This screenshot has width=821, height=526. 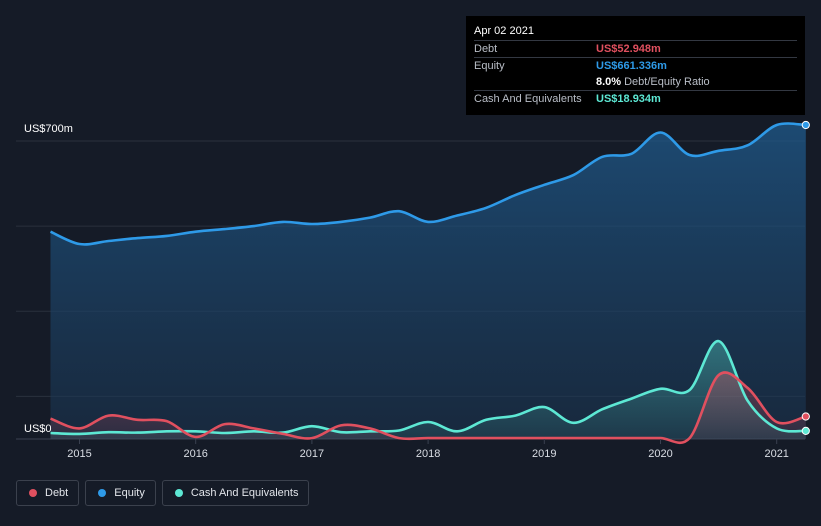 What do you see at coordinates (489, 66) in the screenshot?
I see `tooltip-equity-label: Equity` at bounding box center [489, 66].